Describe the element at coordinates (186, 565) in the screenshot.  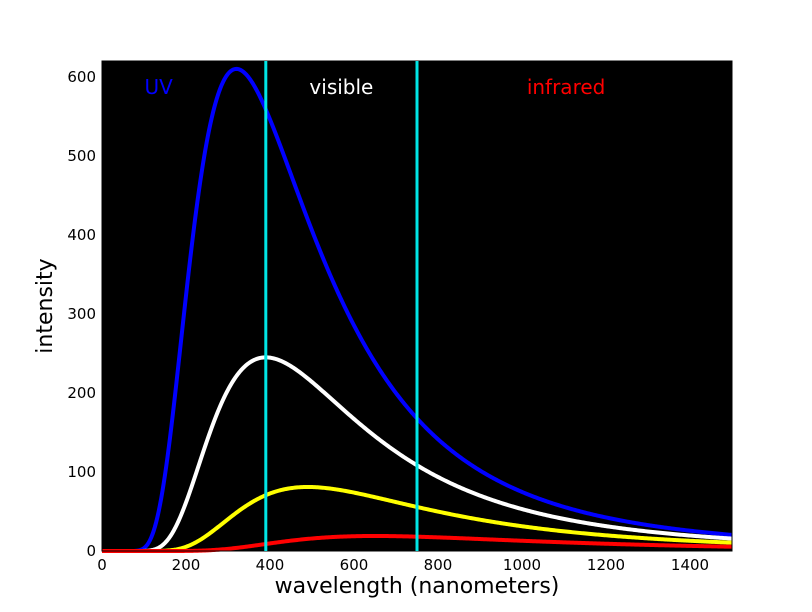
I see `x-tick-label: 200` at that location.